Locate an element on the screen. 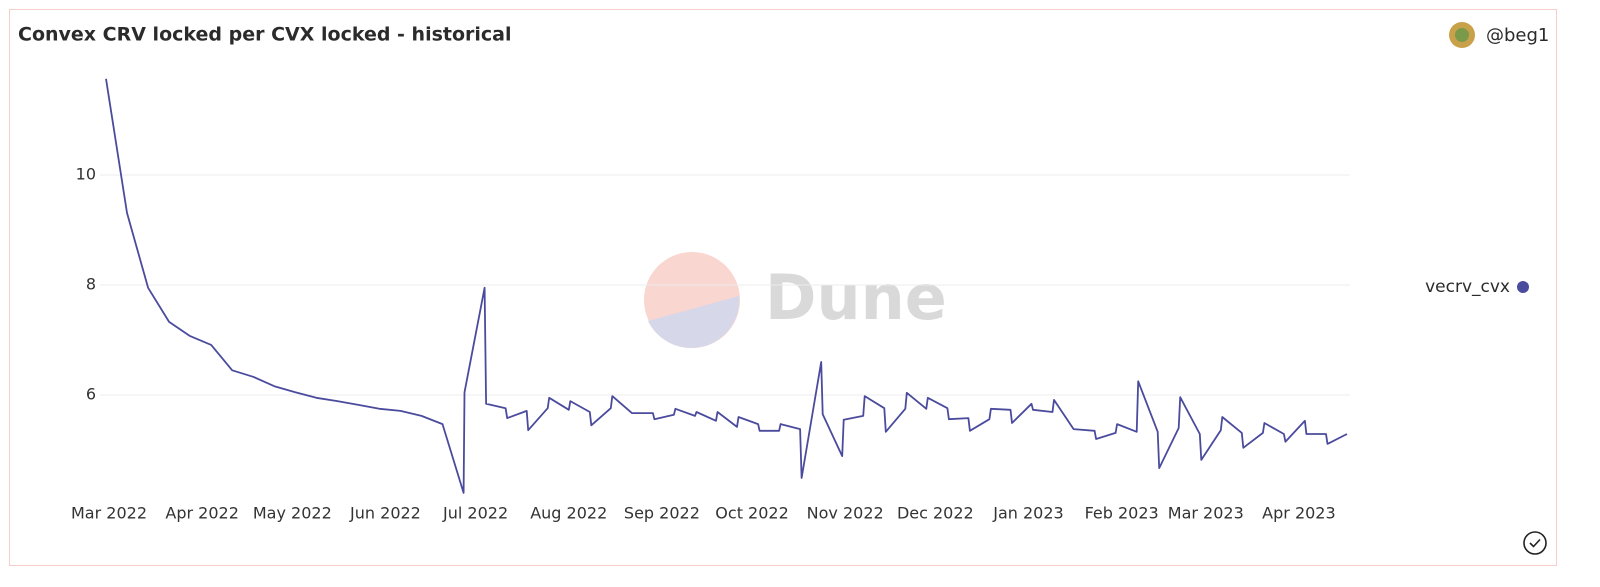  x-tick-label: Sep 2022 is located at coordinates (662, 513).